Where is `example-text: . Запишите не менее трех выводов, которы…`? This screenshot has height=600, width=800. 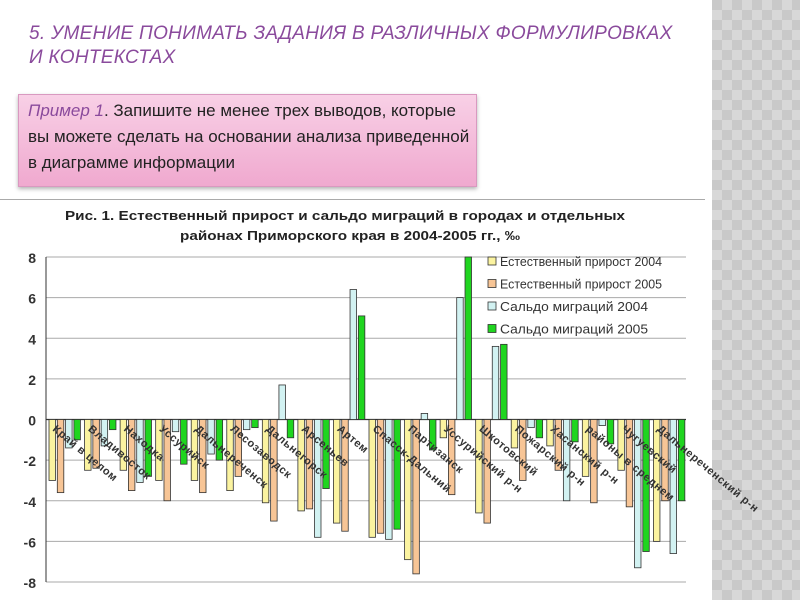 example-text: . Запишите не менее трех выводов, которы… is located at coordinates (249, 136).